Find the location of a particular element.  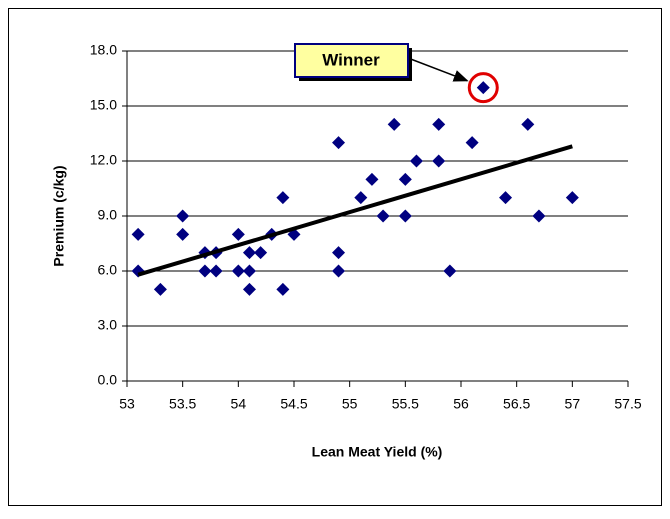

x-tick-label: 54.5 is located at coordinates (293, 404).